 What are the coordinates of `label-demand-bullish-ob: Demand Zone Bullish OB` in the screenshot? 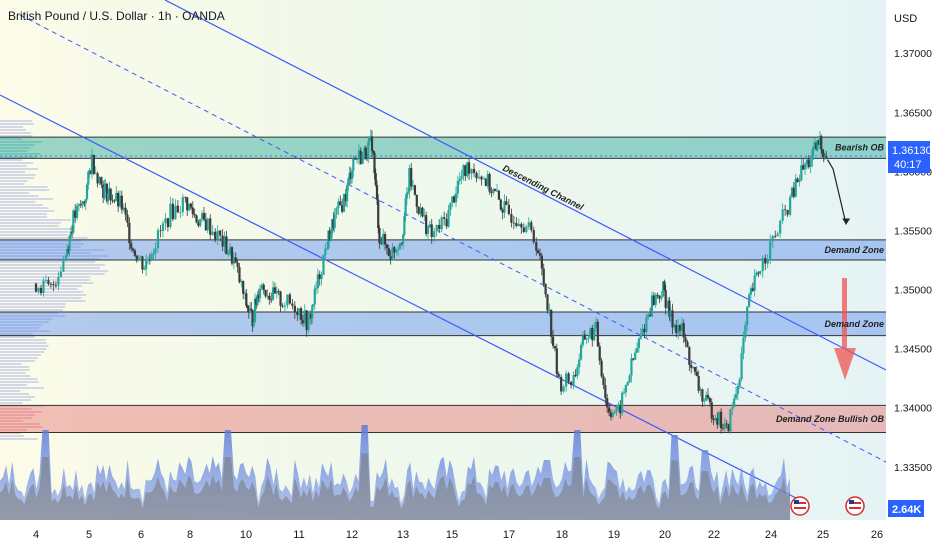 It's located at (830, 419).